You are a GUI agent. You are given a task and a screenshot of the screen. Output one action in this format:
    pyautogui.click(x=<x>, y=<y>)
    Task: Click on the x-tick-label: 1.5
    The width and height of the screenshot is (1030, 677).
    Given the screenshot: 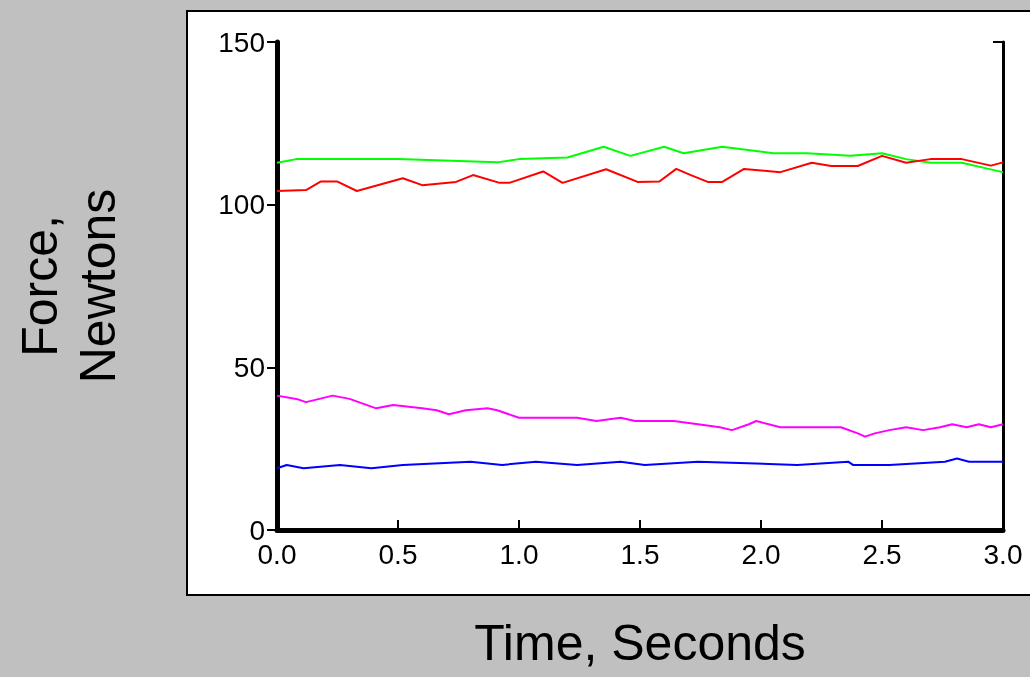 What is the action you would take?
    pyautogui.click(x=640, y=554)
    